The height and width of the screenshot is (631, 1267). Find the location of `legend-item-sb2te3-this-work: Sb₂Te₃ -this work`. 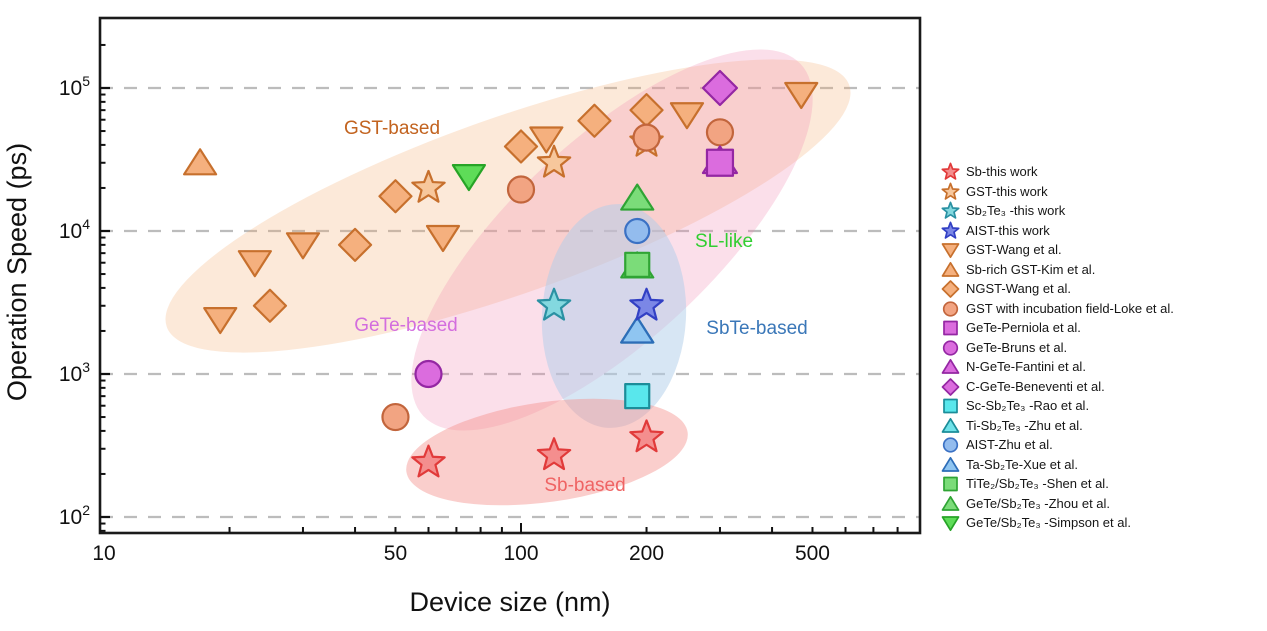

legend-item-sb2te3-this-work: Sb₂Te₃ -this work is located at coordinates (1057, 211).